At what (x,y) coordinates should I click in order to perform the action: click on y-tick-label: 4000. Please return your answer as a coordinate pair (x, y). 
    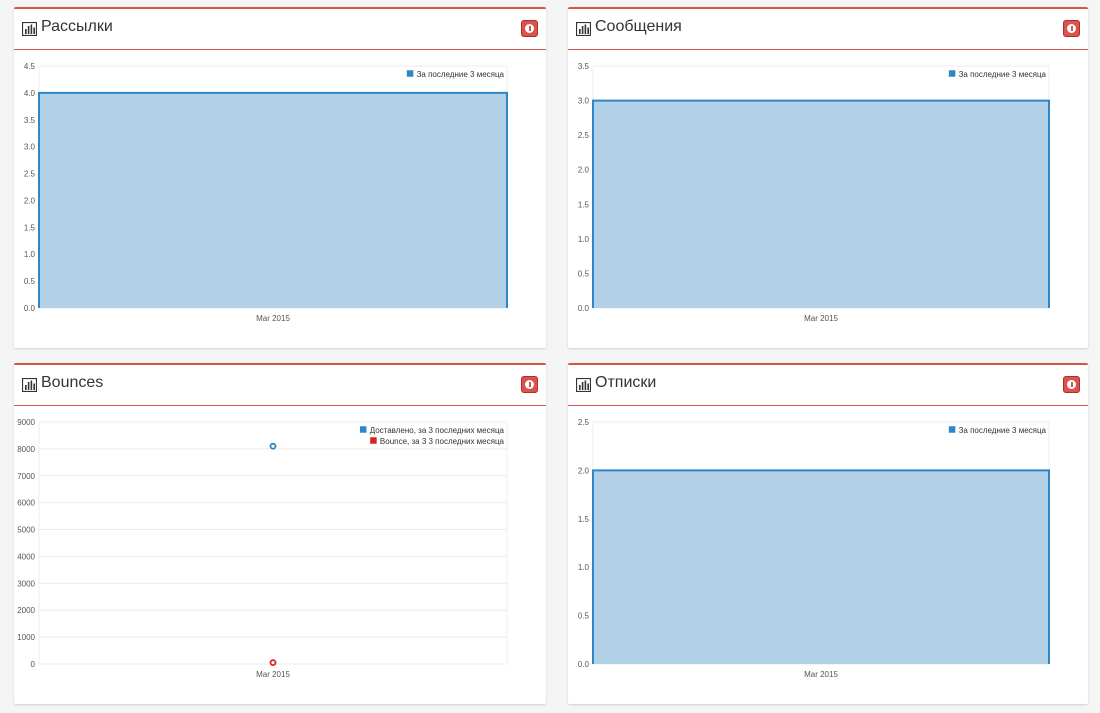
    Looking at the image, I should click on (26, 556).